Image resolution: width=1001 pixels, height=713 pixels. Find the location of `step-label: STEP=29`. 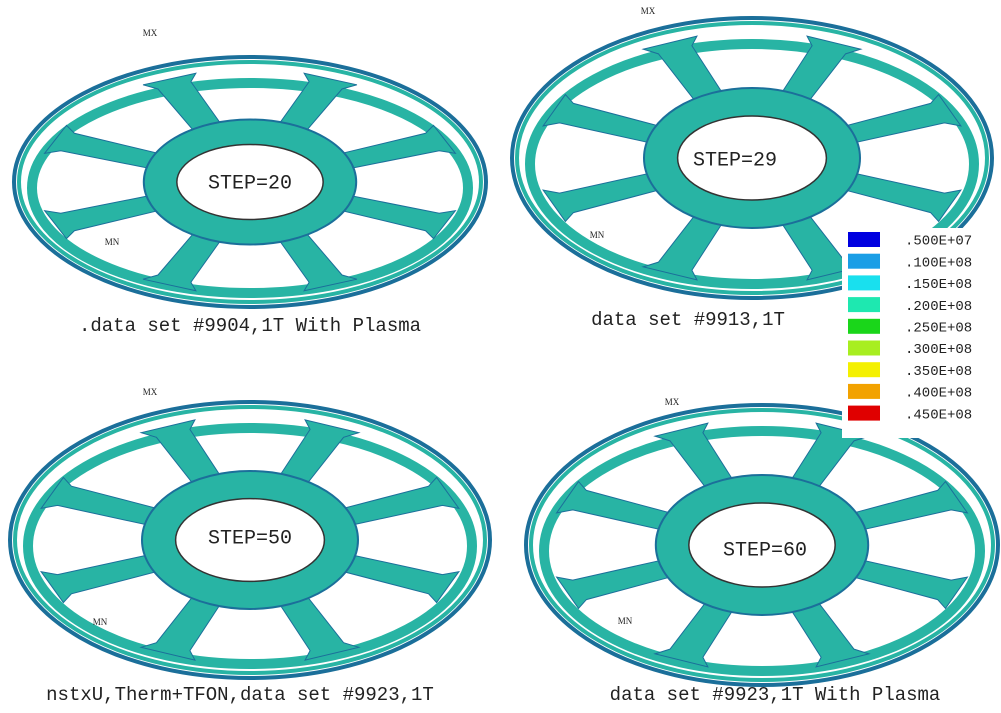

step-label: STEP=29 is located at coordinates (735, 160).